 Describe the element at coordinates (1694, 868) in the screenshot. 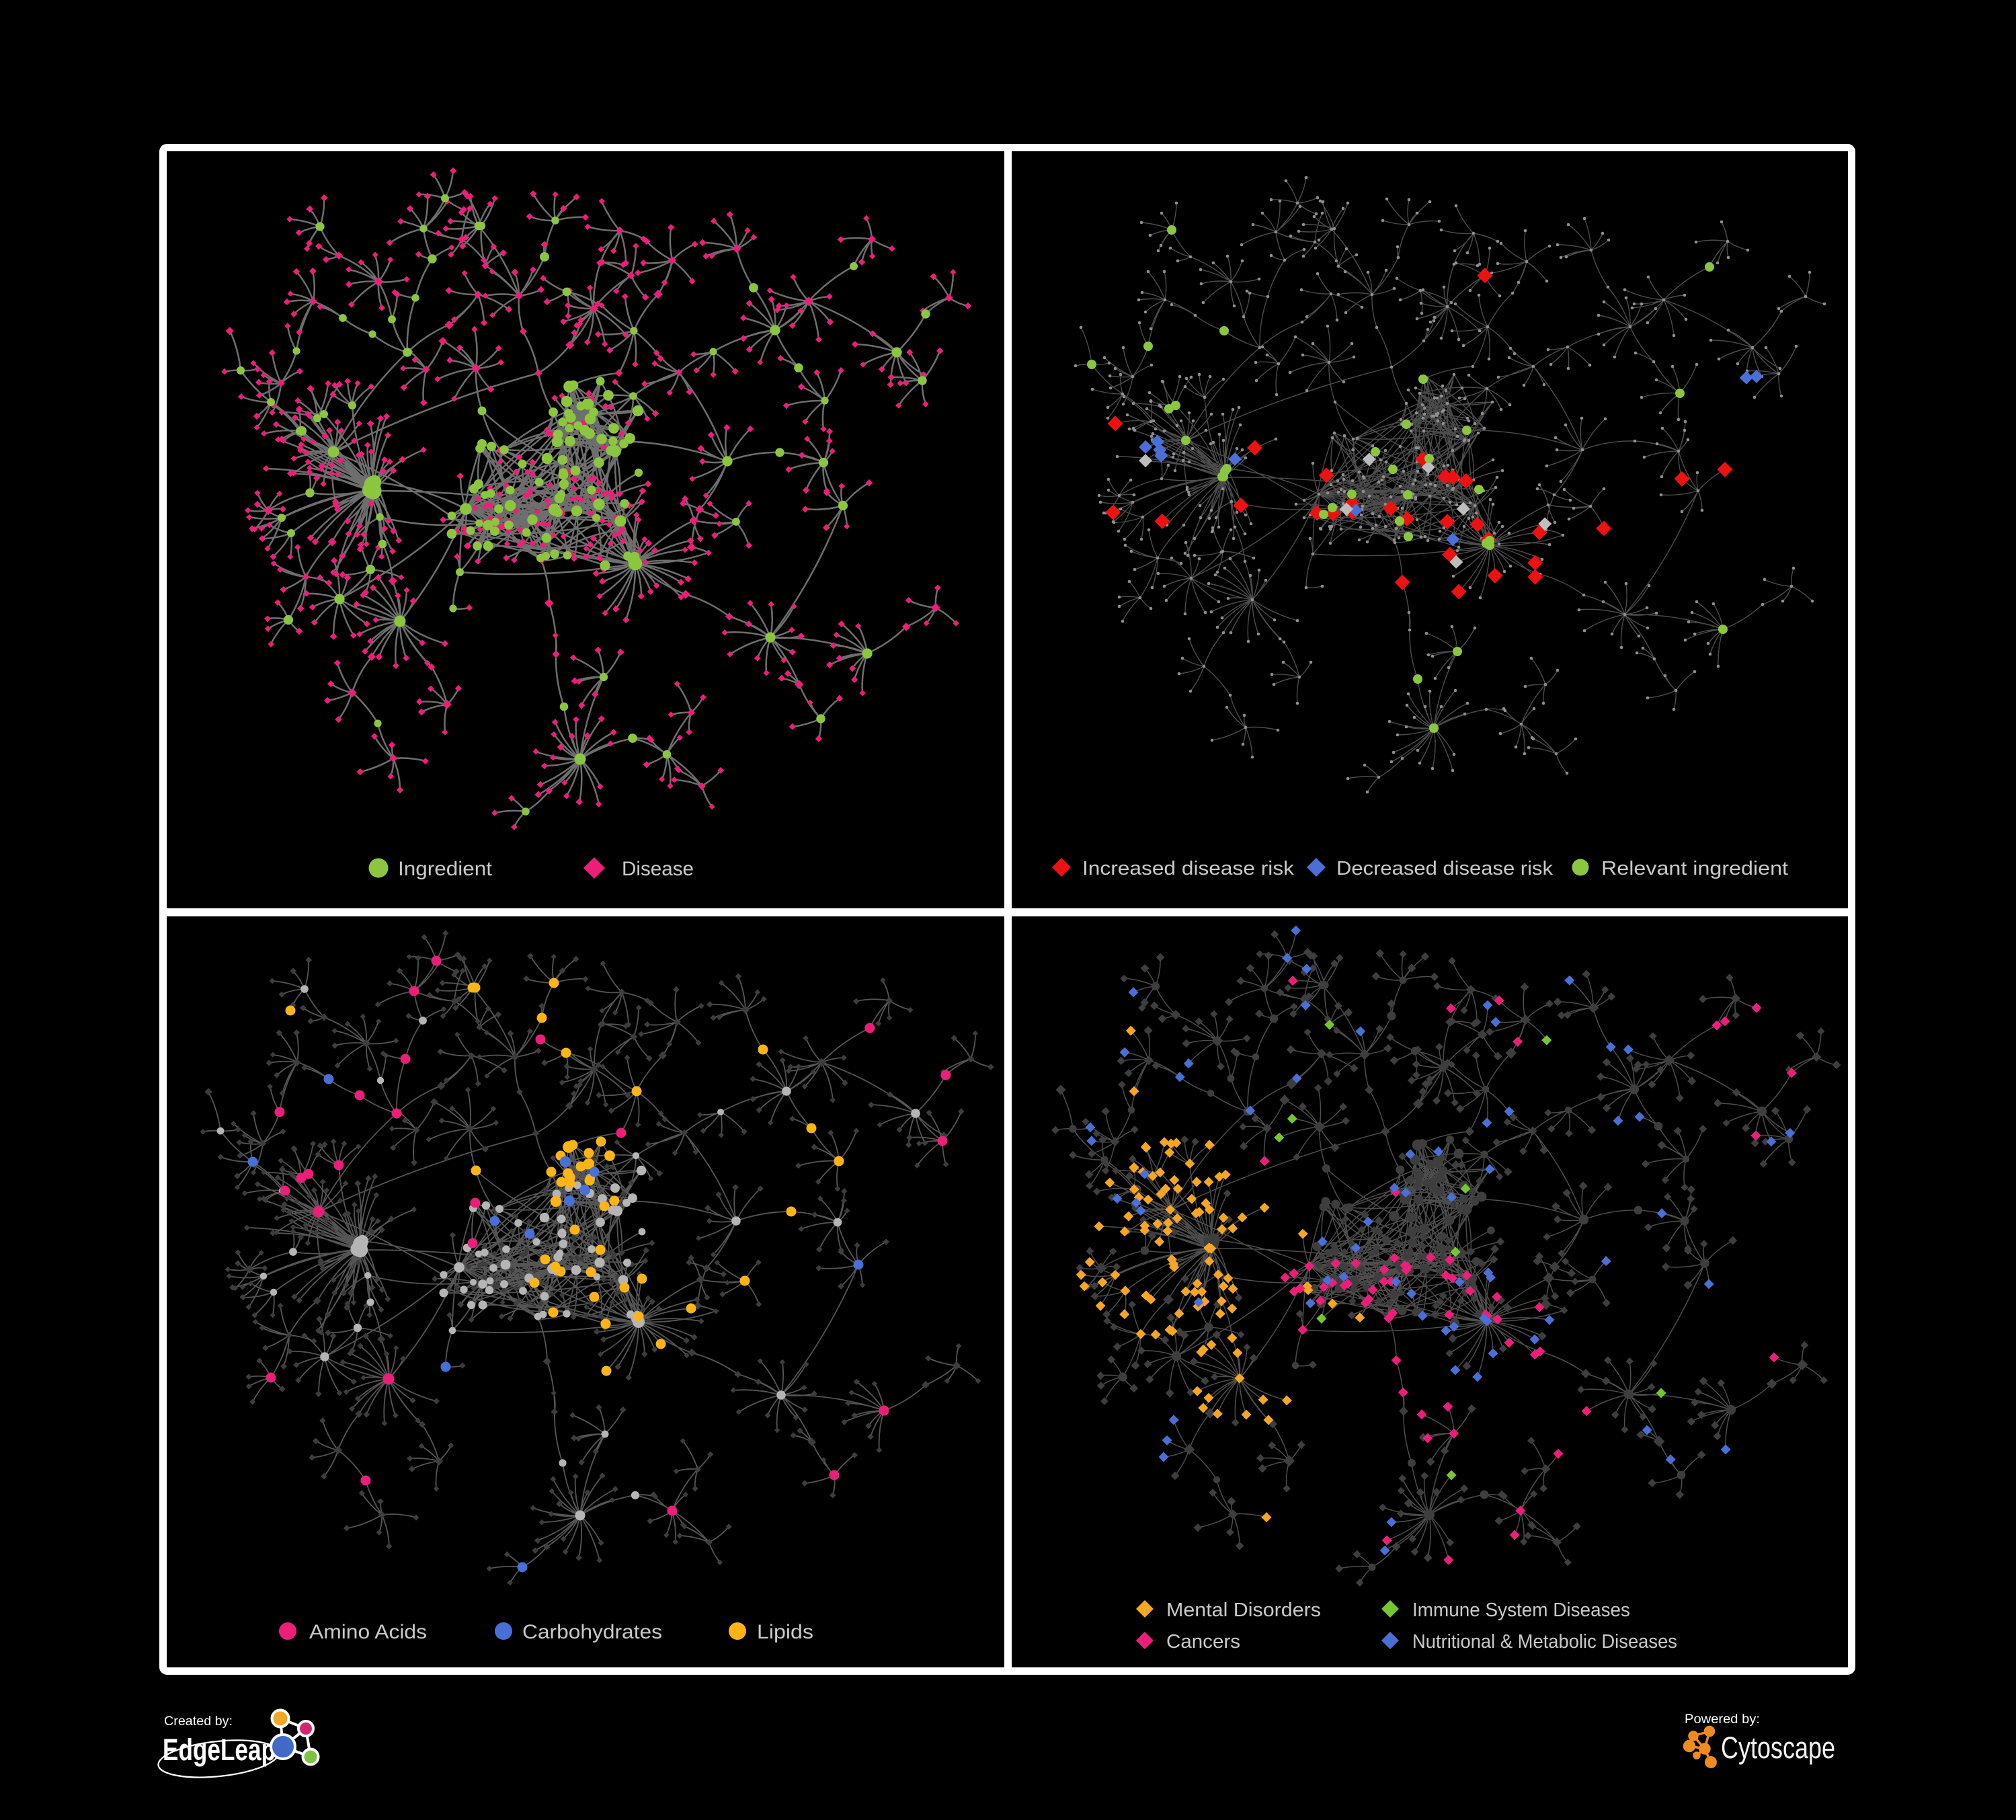

I see `svg-text: Relevant ingredient` at that location.